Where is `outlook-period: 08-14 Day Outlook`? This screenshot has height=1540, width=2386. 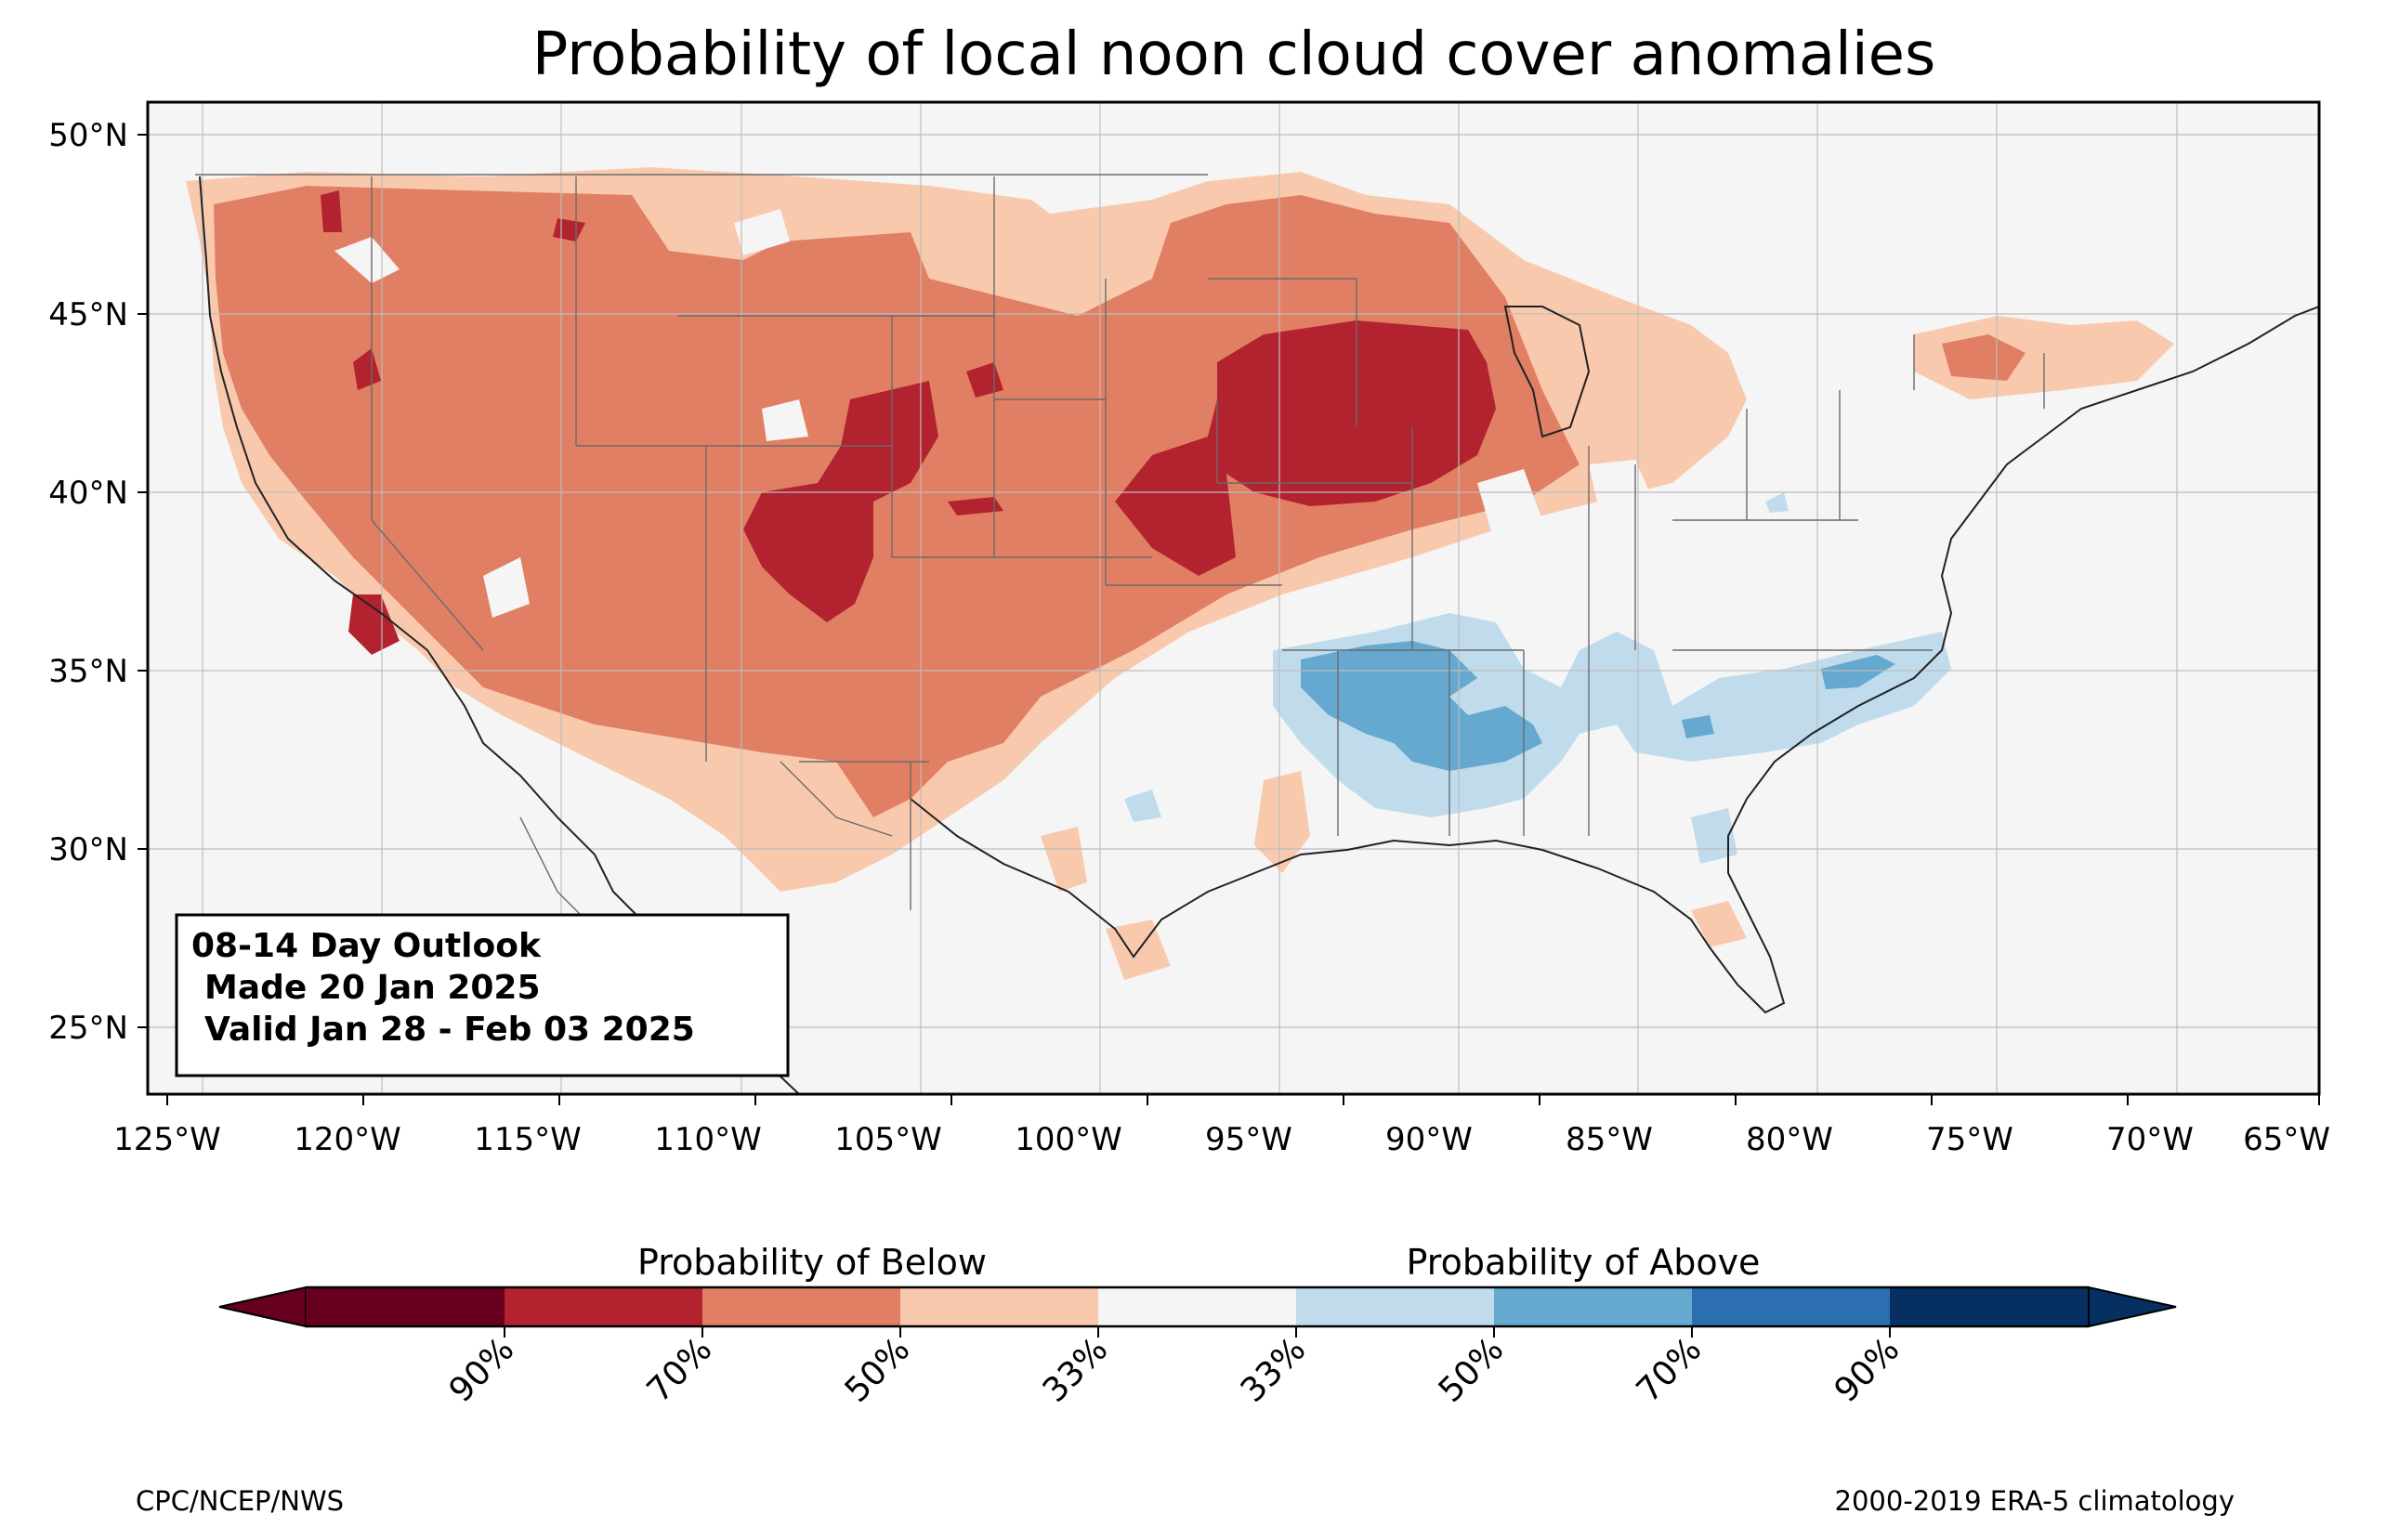
outlook-period: 08-14 Day Outlook is located at coordinates (366, 946).